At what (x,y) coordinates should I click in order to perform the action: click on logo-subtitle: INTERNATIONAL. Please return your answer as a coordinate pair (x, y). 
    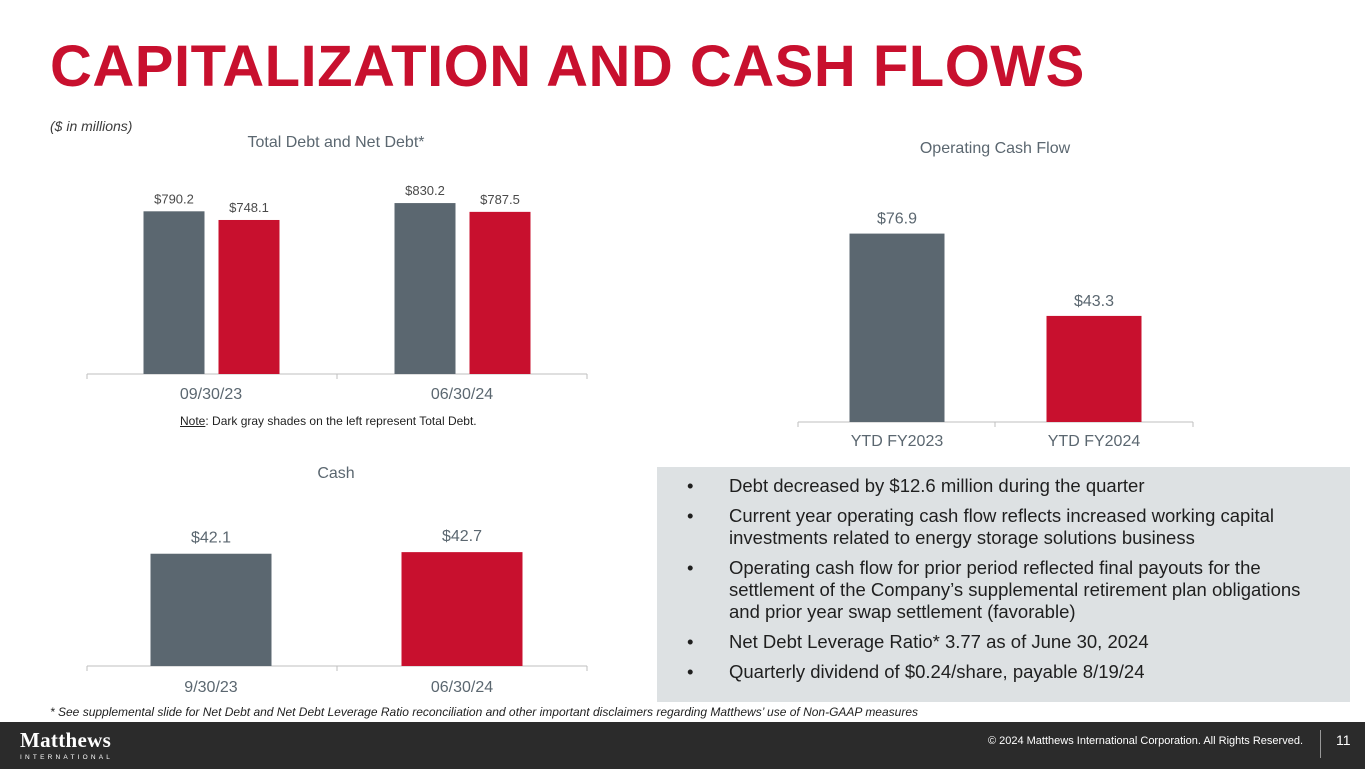
    Looking at the image, I should click on (67, 757).